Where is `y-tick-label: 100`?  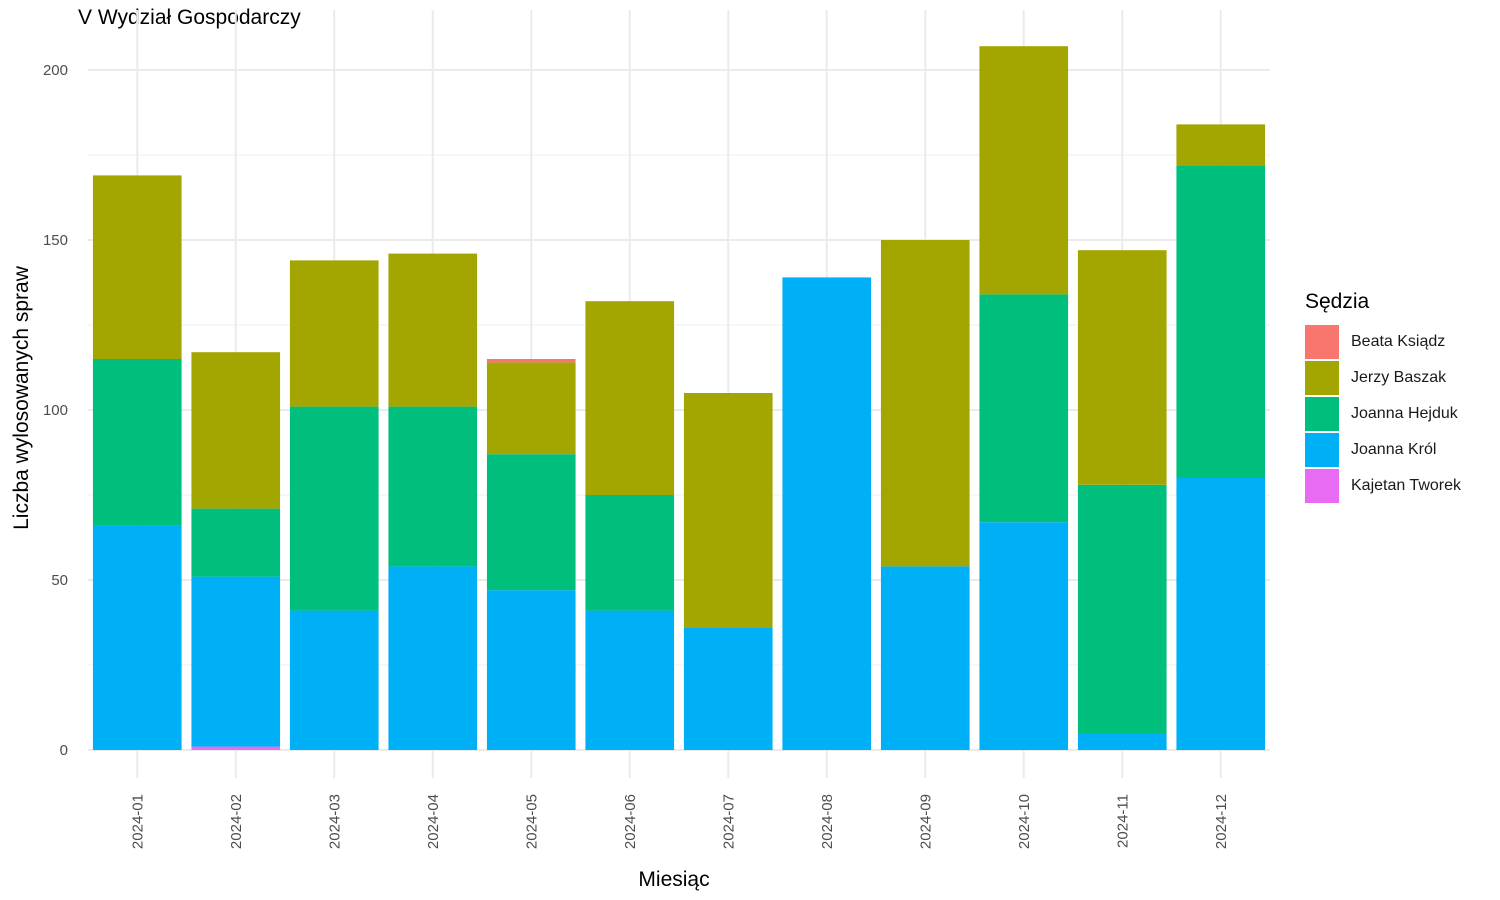 y-tick-label: 100 is located at coordinates (55, 410).